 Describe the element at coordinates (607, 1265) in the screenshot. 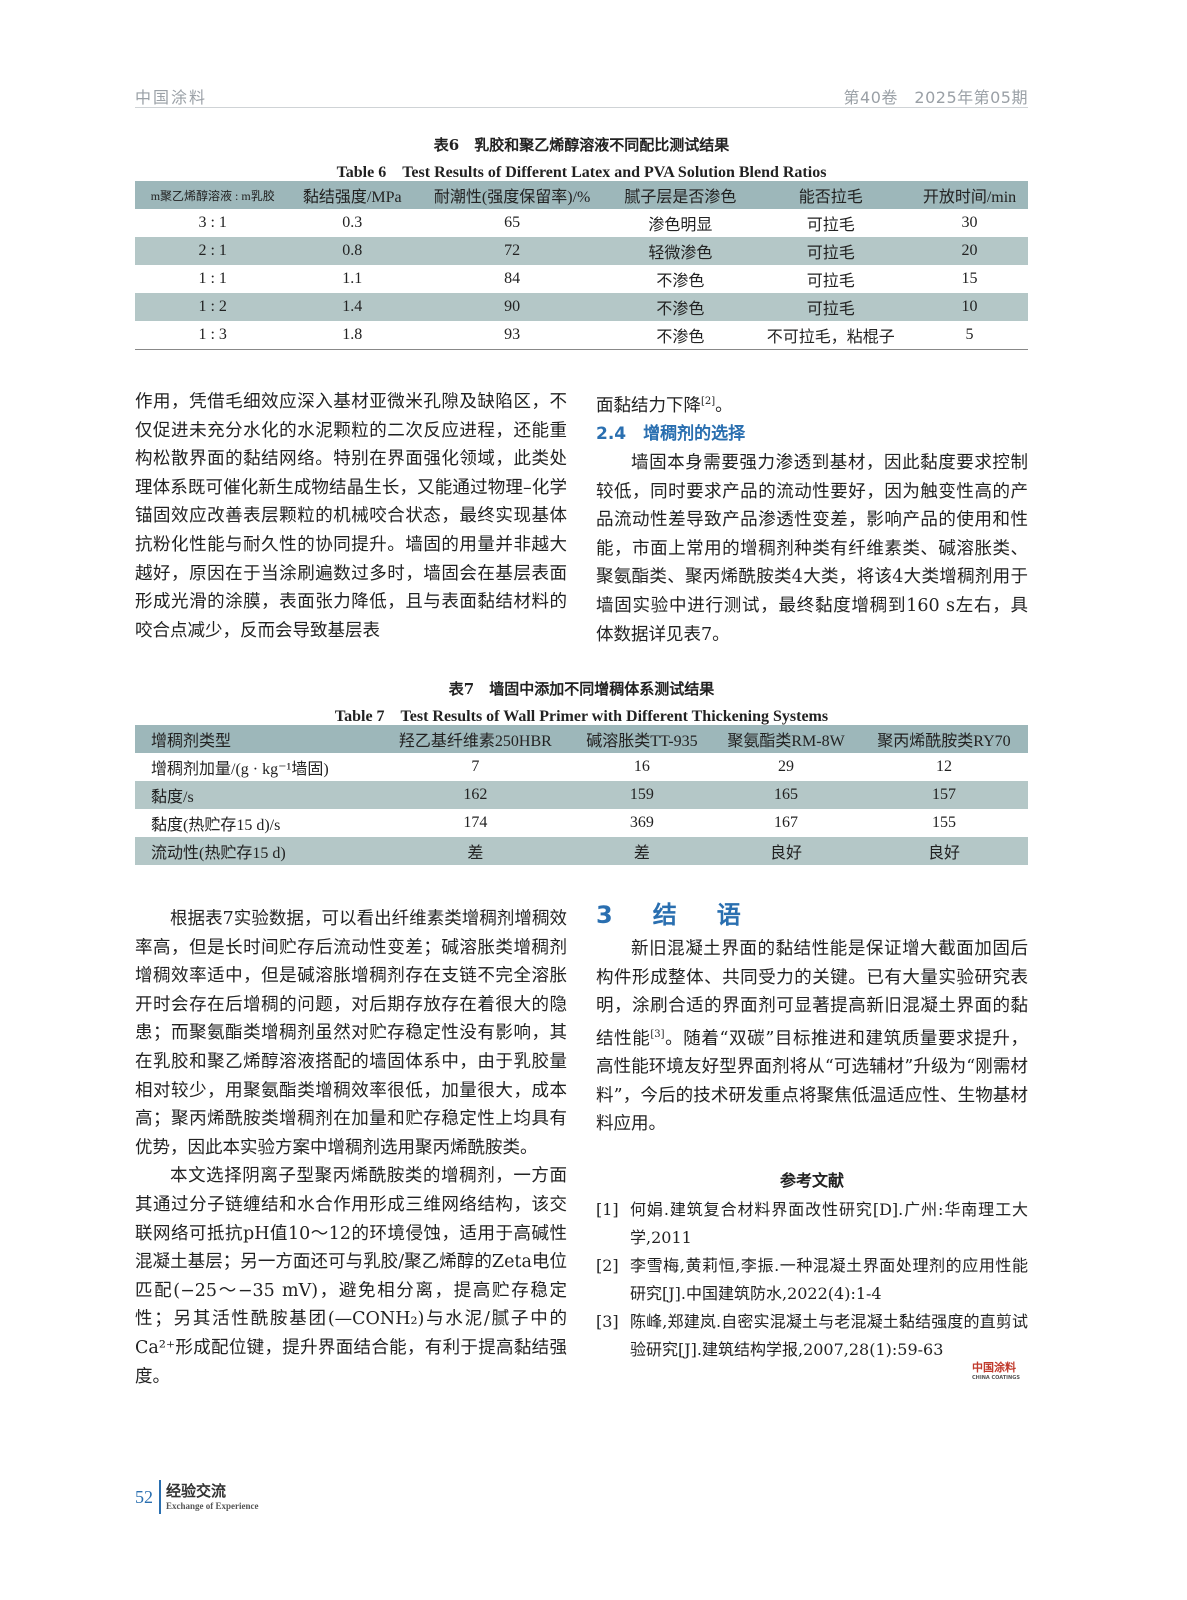

I see `reference-number: [2]` at that location.